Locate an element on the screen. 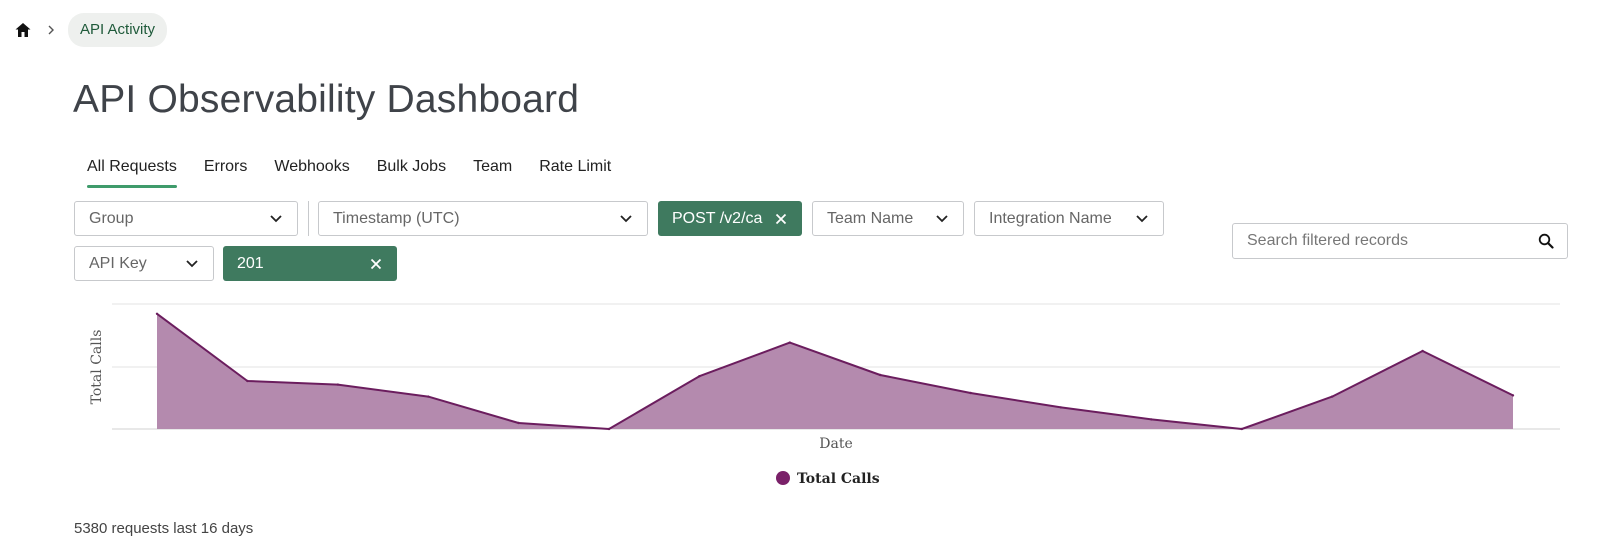  endpoint-chip-label: POST /v2/ca is located at coordinates (717, 218).